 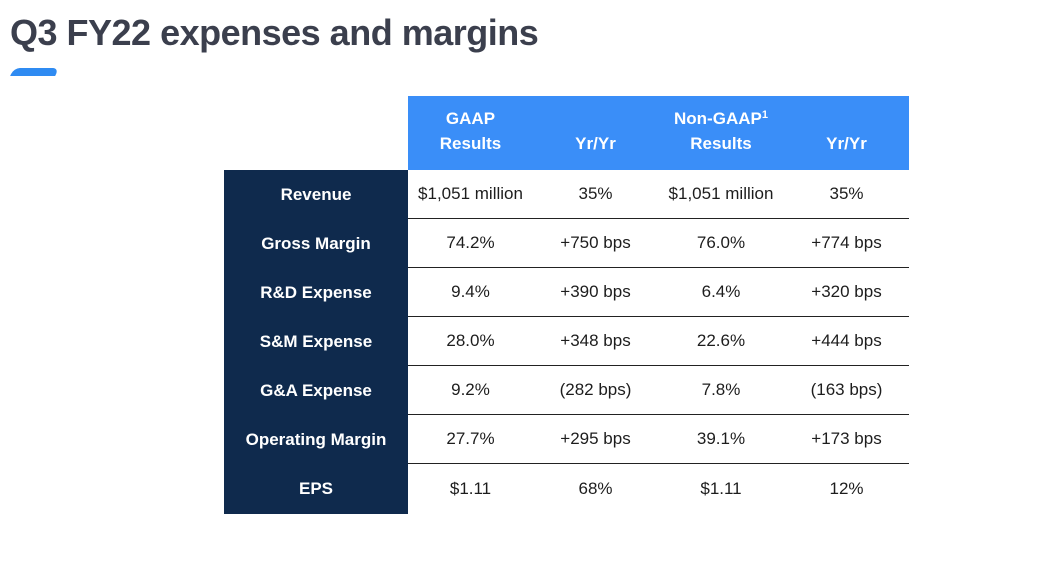 What do you see at coordinates (846, 488) in the screenshot?
I see `table-cell: 12%` at bounding box center [846, 488].